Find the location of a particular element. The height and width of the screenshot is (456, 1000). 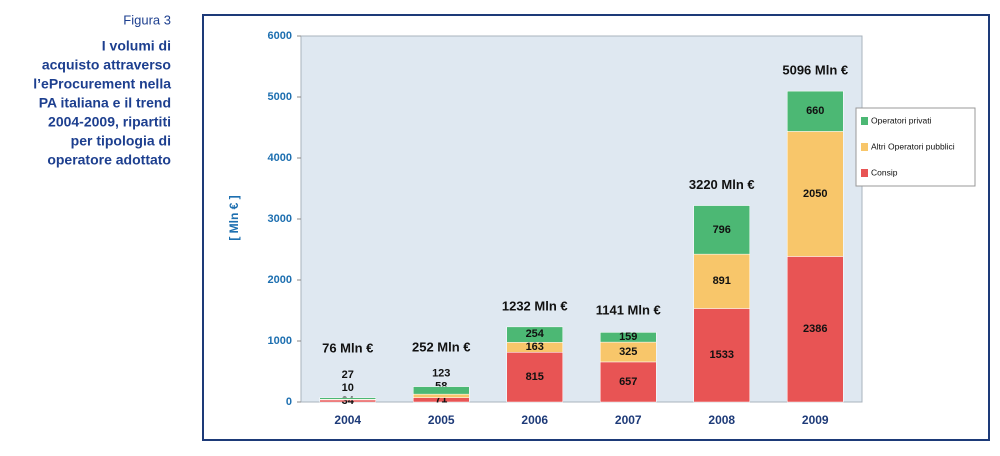

data-label: 815 is located at coordinates (535, 377).